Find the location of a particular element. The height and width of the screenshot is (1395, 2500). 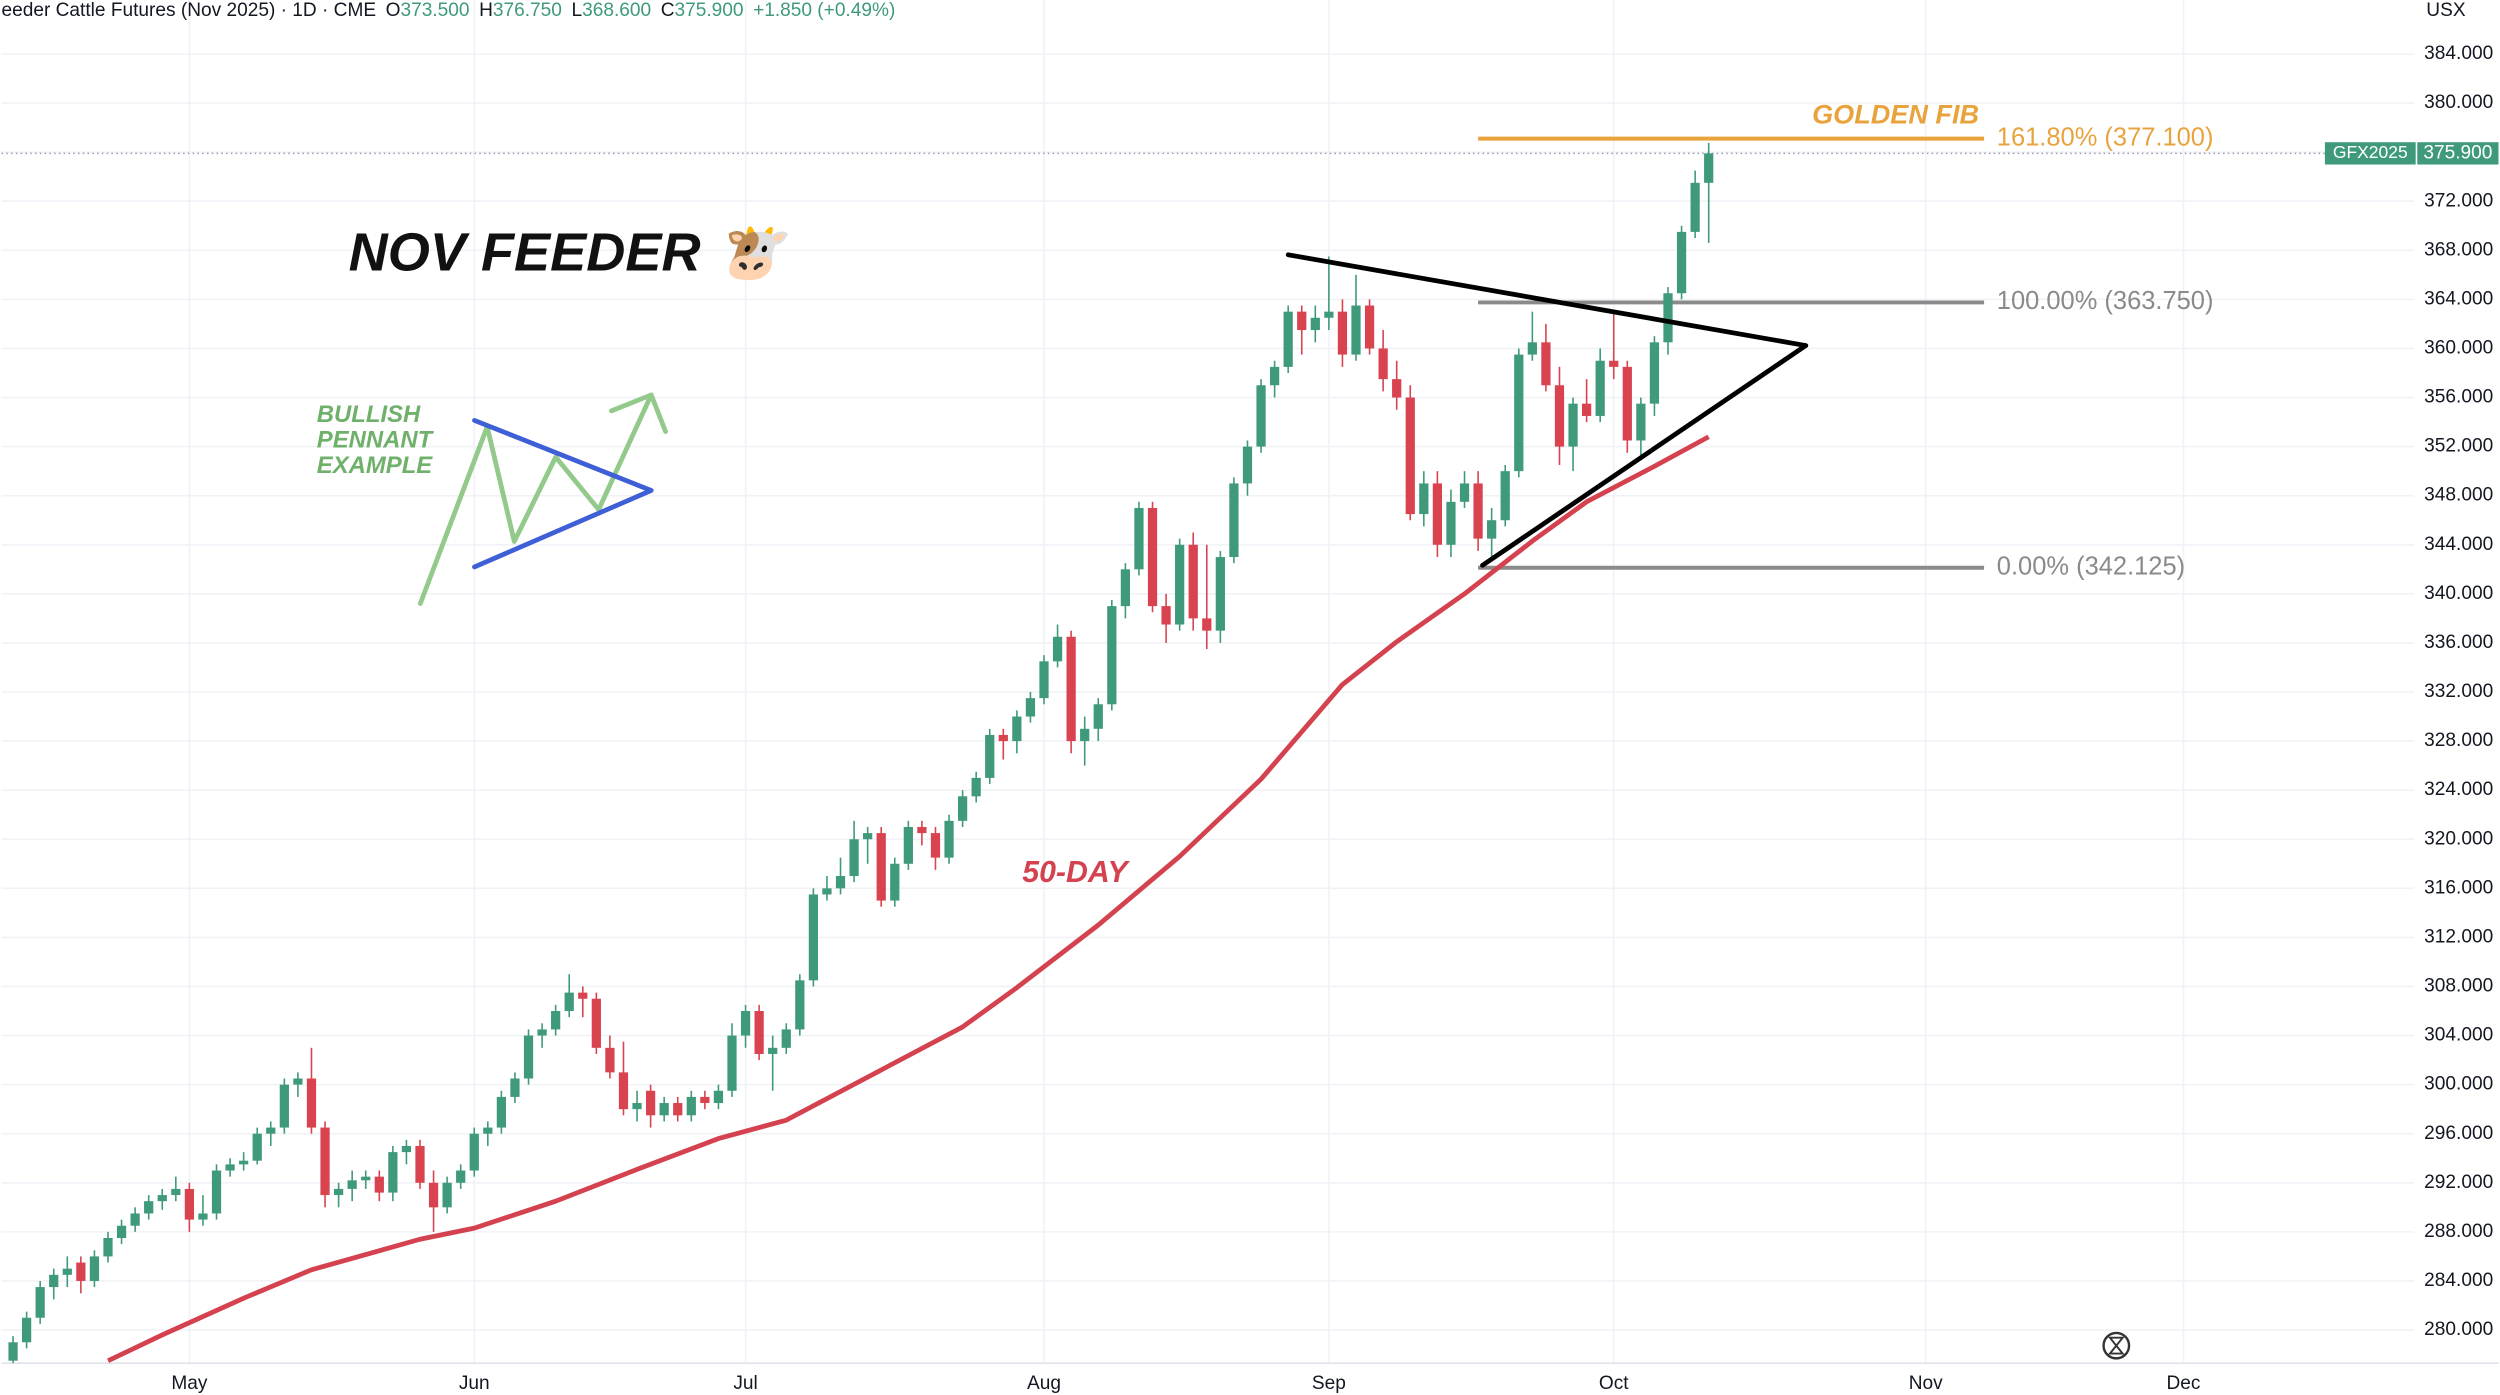

pennant-label-line: BULLISH is located at coordinates (369, 414).